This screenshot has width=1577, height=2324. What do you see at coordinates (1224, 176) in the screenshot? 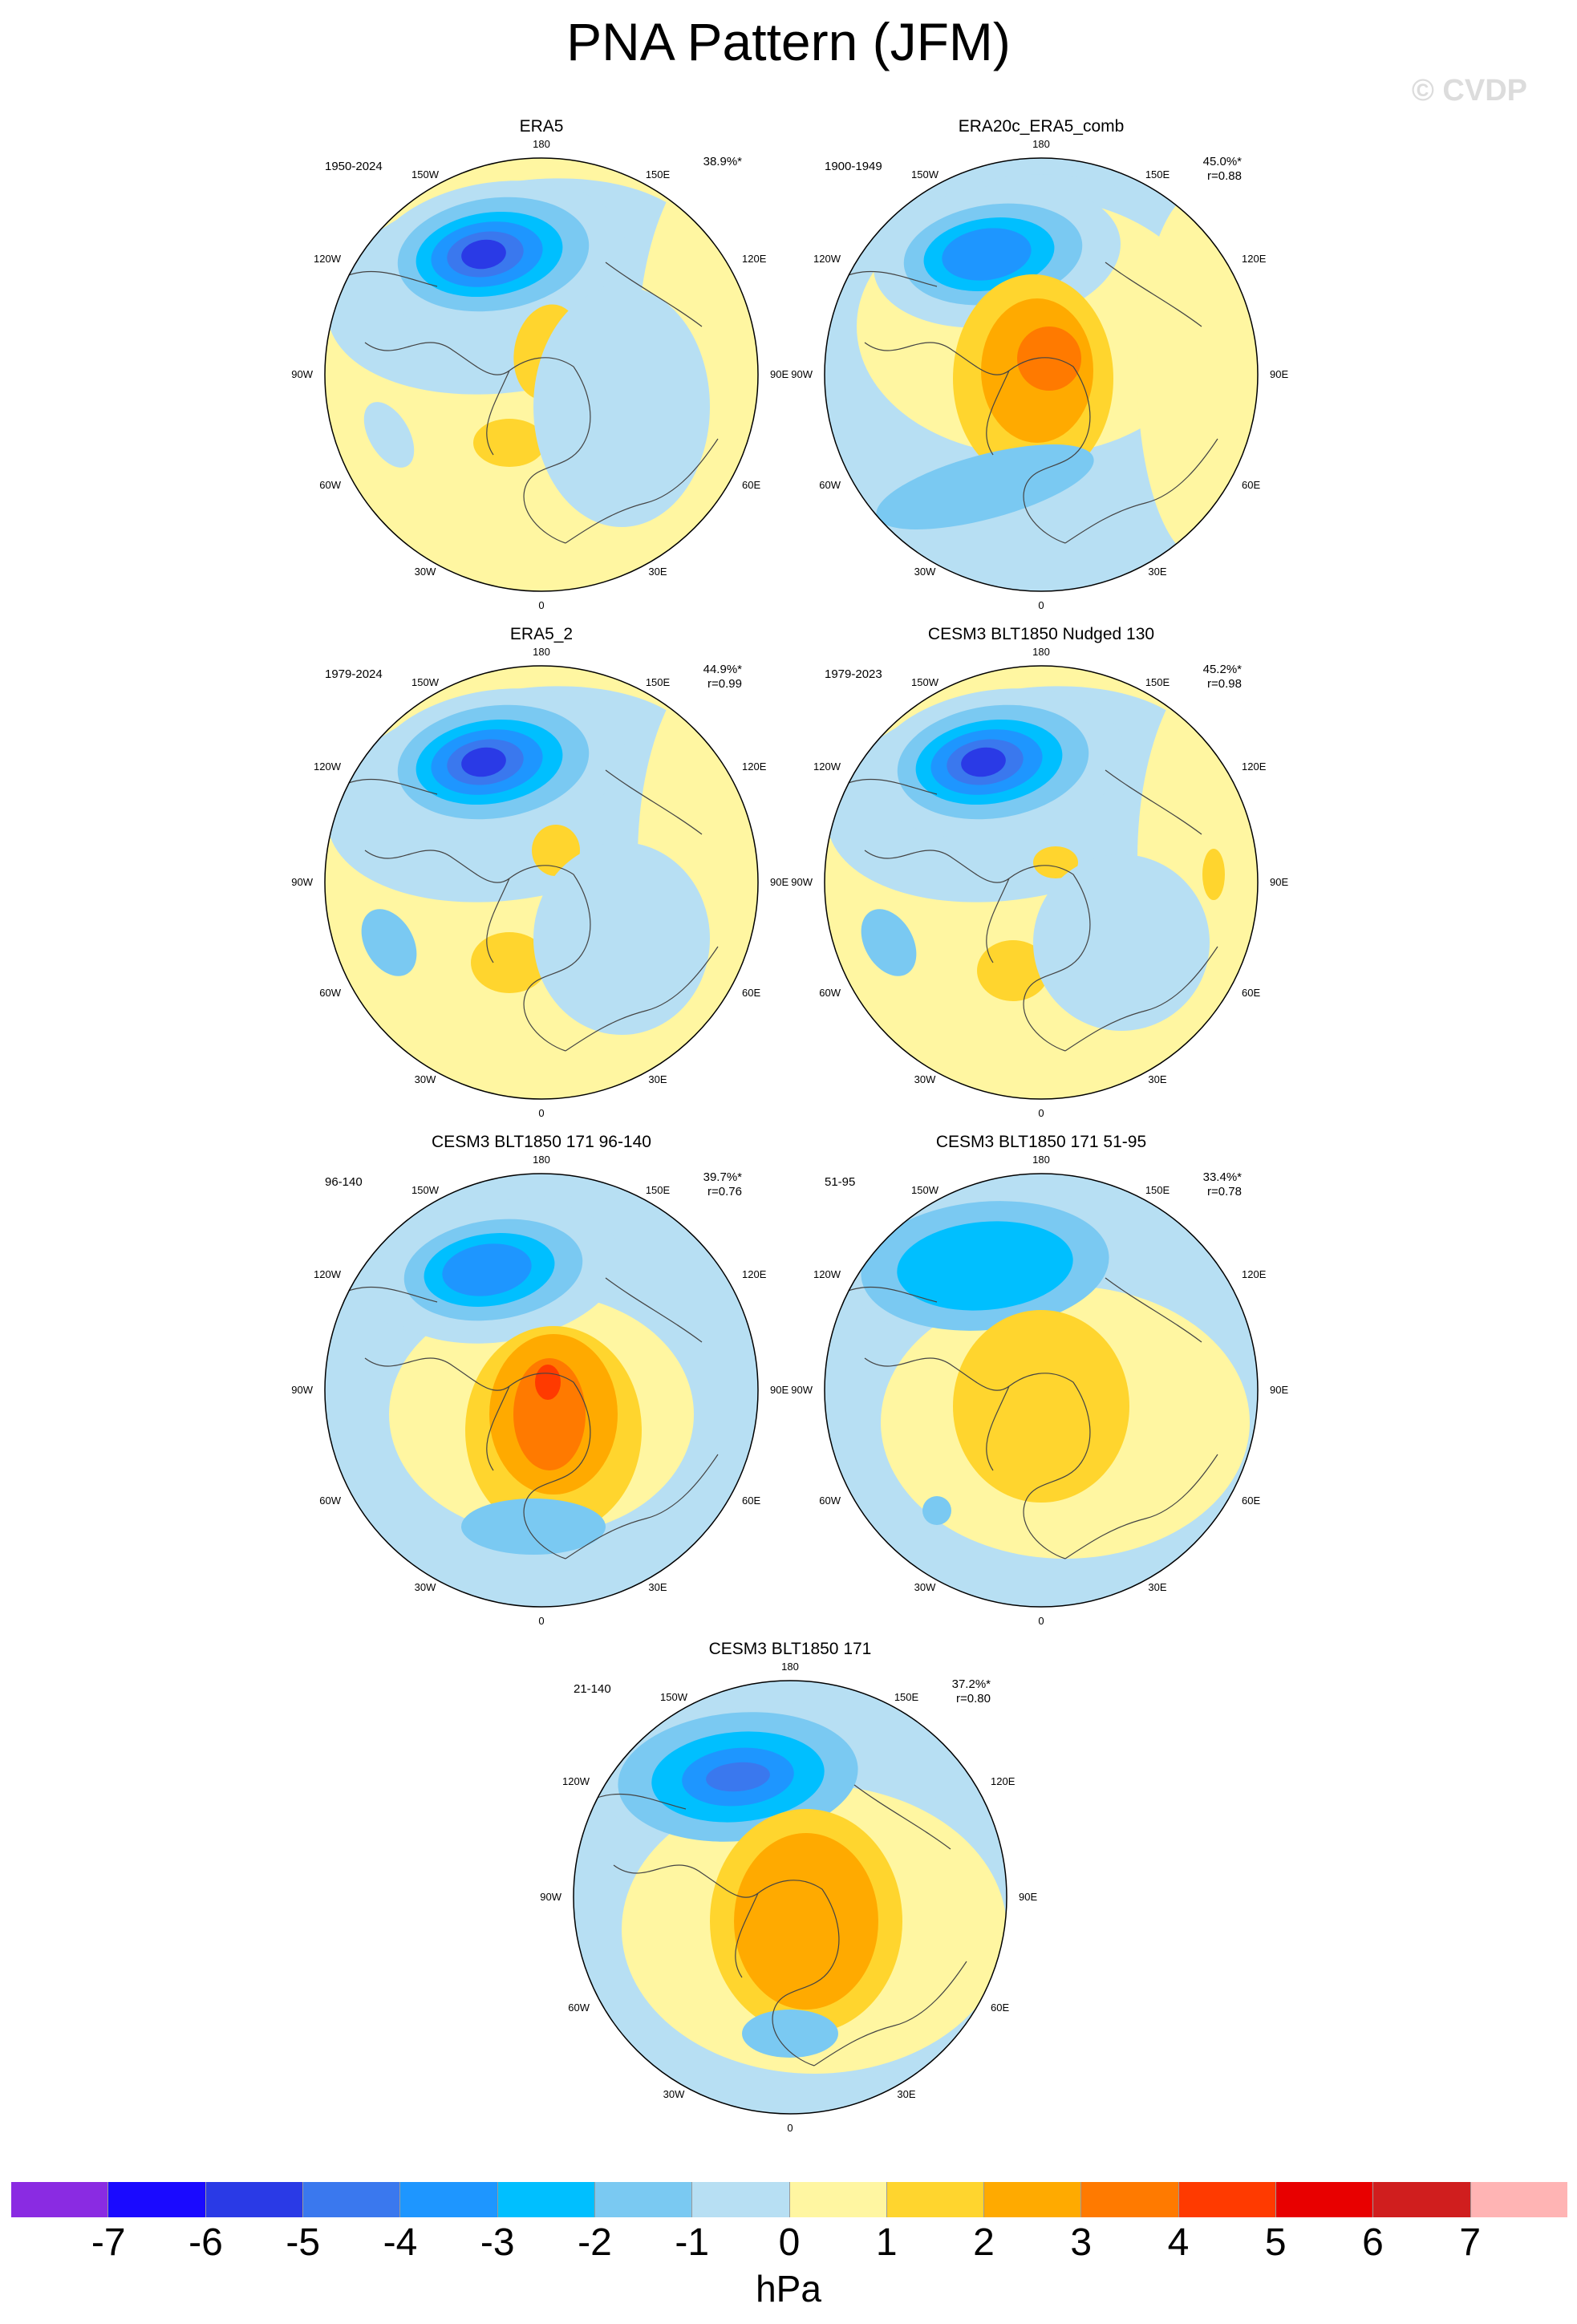
I see `panel-correlation: r=0.88` at bounding box center [1224, 176].